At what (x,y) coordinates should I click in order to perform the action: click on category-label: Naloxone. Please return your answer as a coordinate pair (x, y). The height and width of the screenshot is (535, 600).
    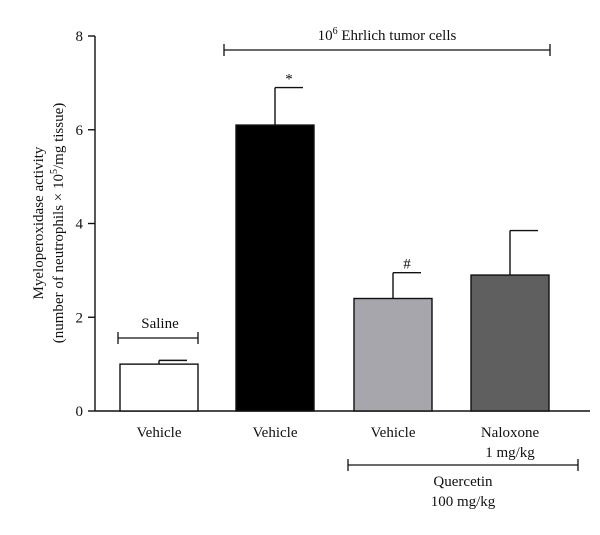
    Looking at the image, I should click on (510, 433).